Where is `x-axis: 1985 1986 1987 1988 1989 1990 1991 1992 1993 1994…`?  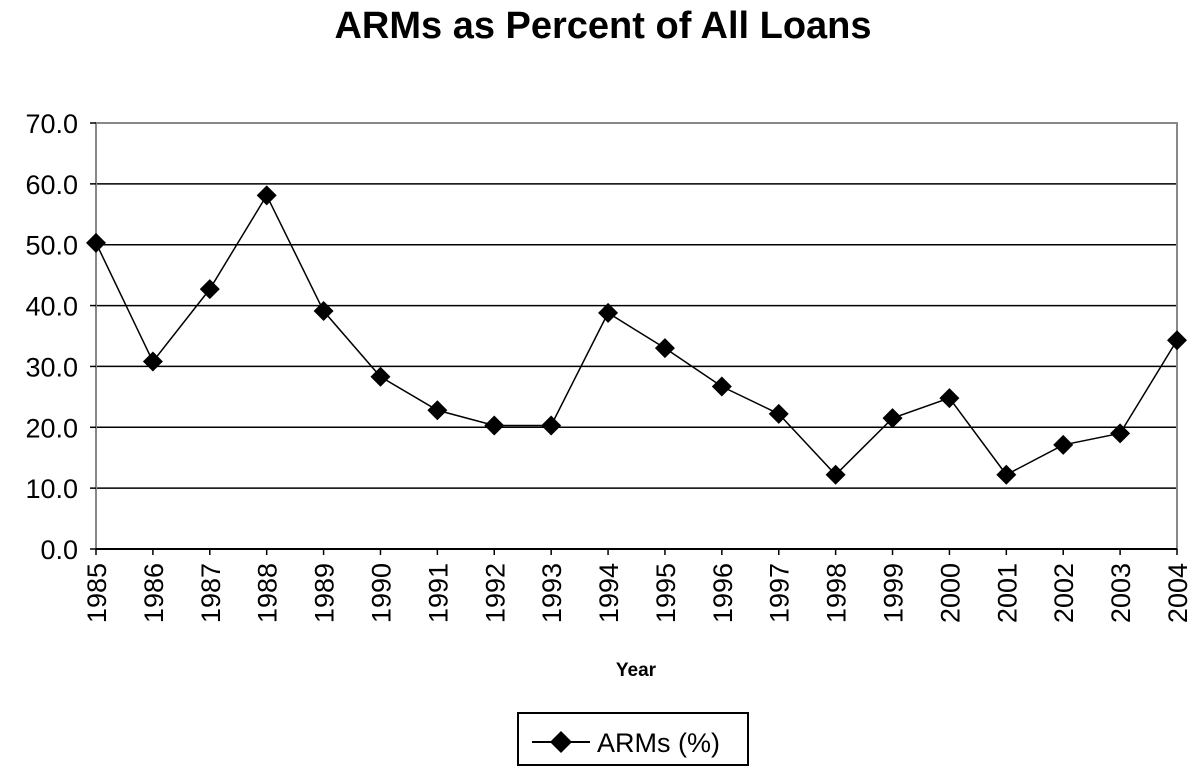 x-axis: 1985 1986 1987 1988 1989 1990 1991 1992 1993 1994… is located at coordinates (637, 586).